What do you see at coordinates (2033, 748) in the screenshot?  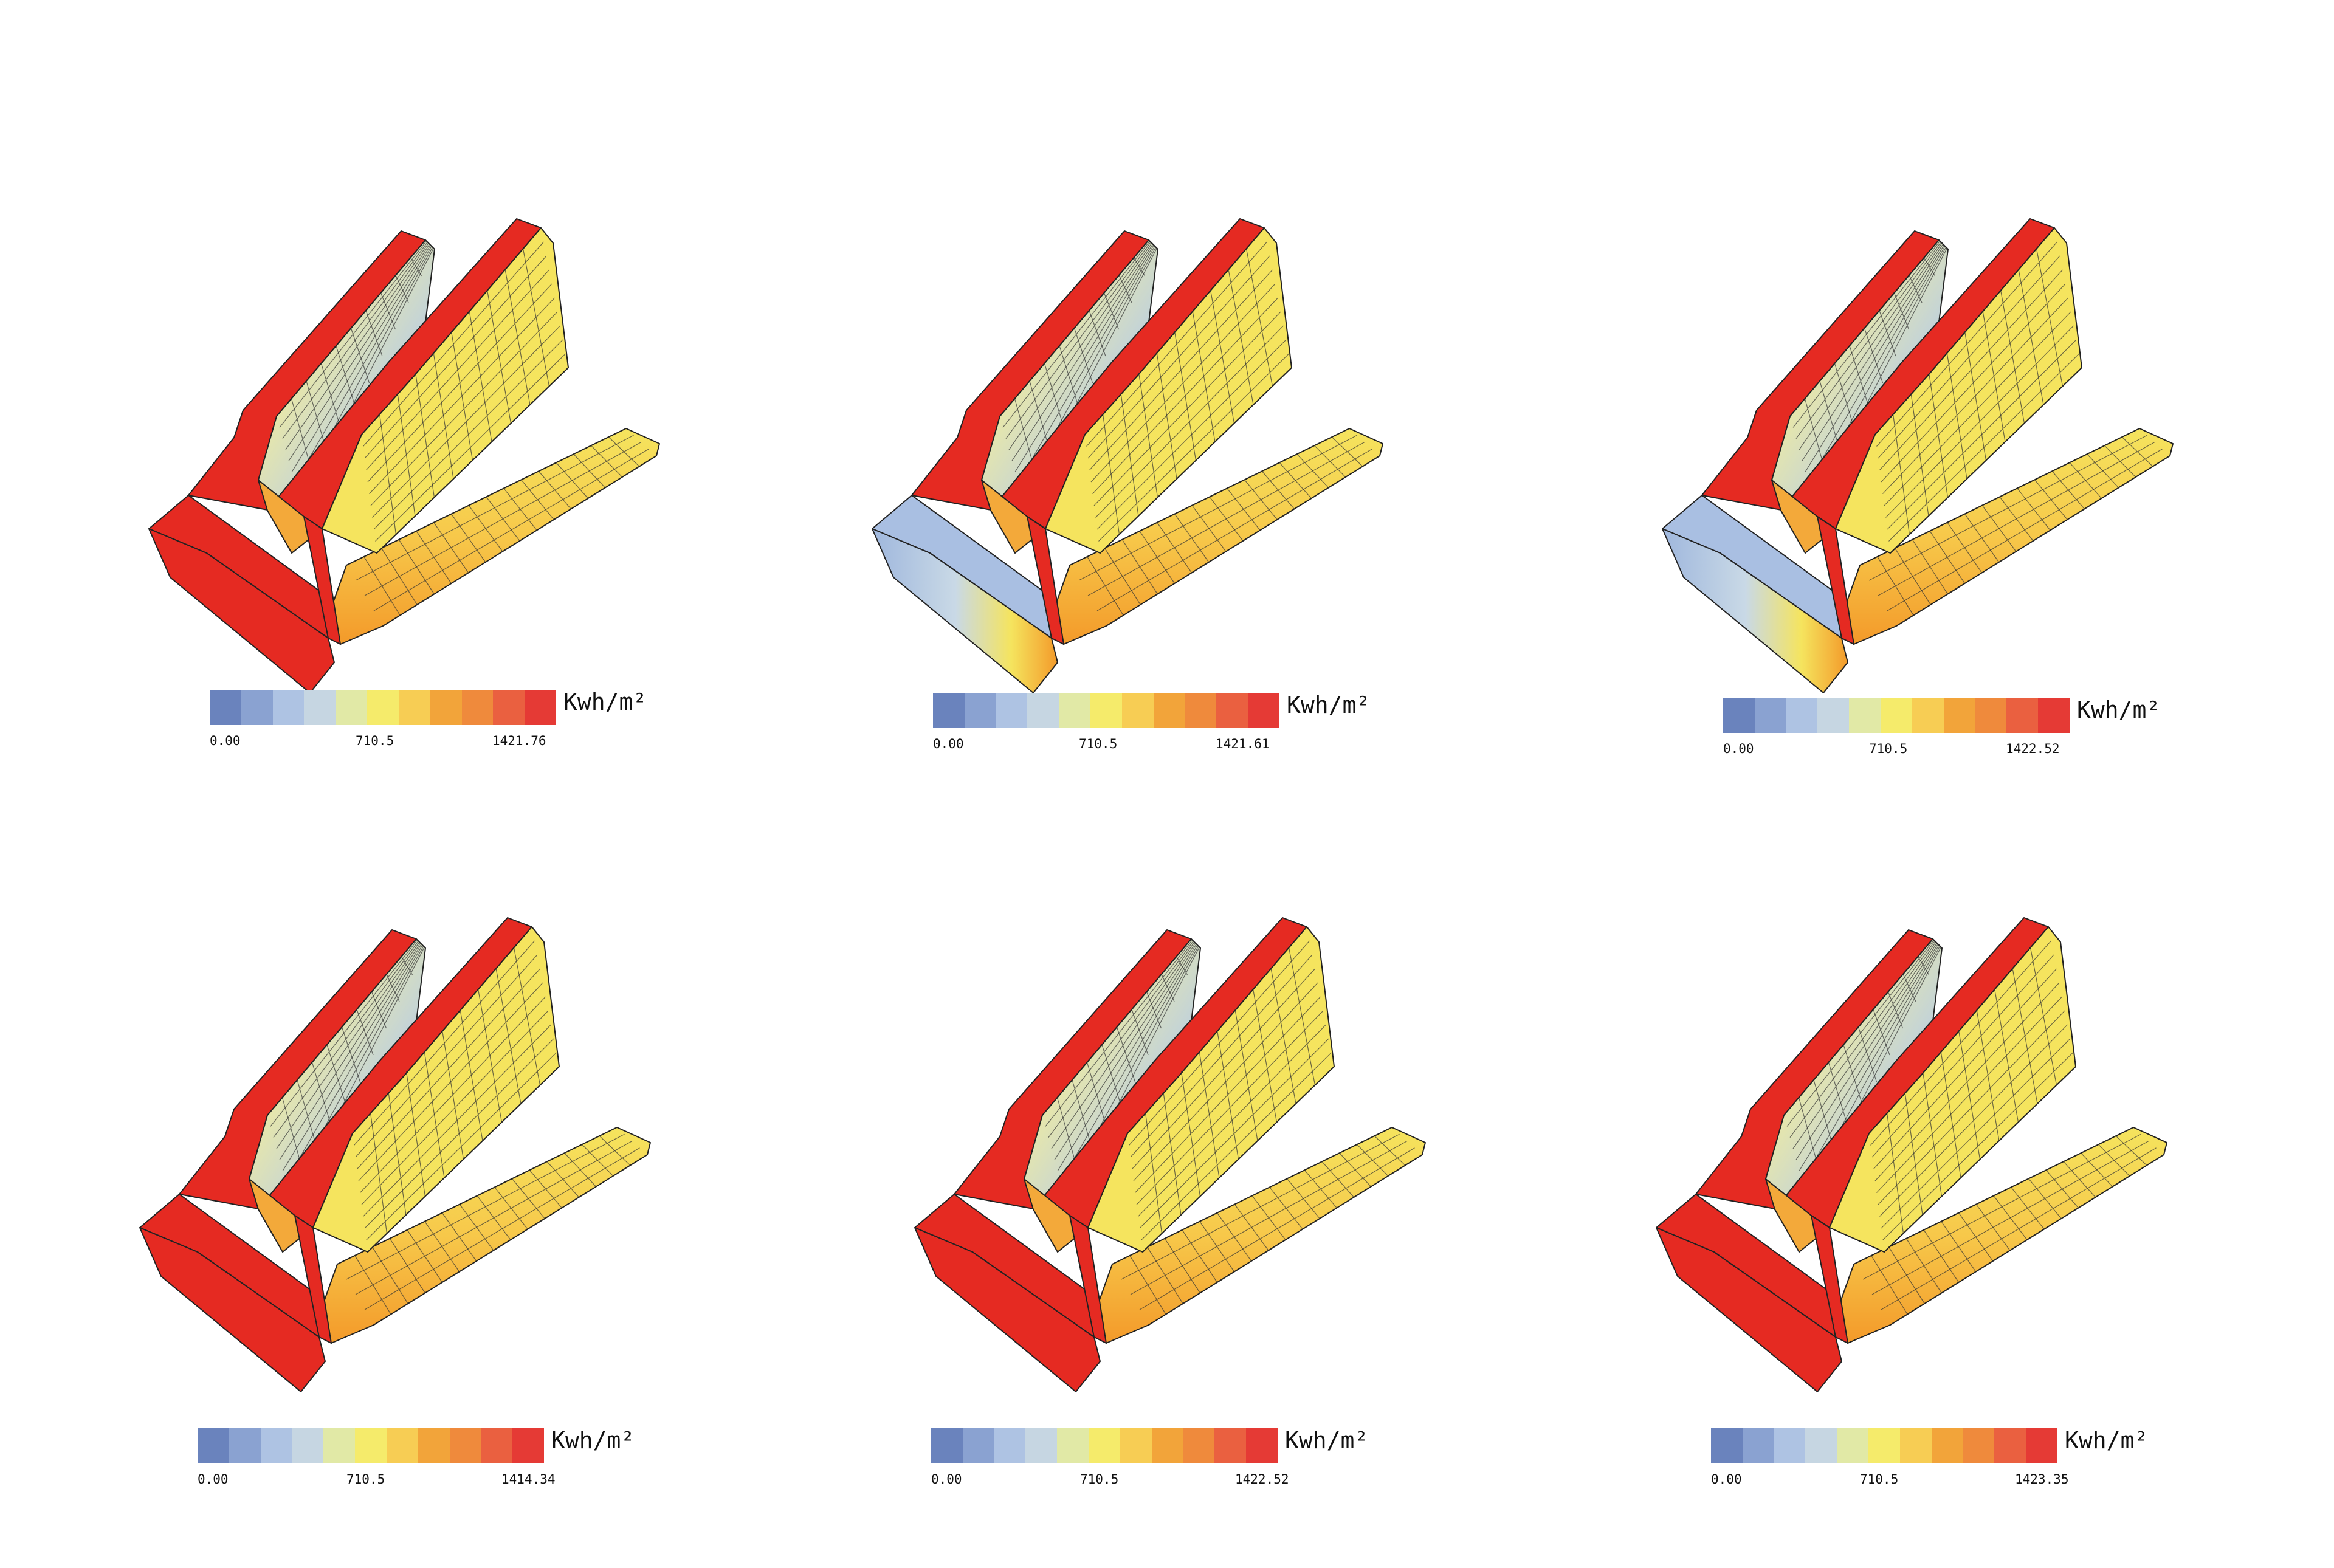 I see `scale-max-label: 1422.52` at bounding box center [2033, 748].